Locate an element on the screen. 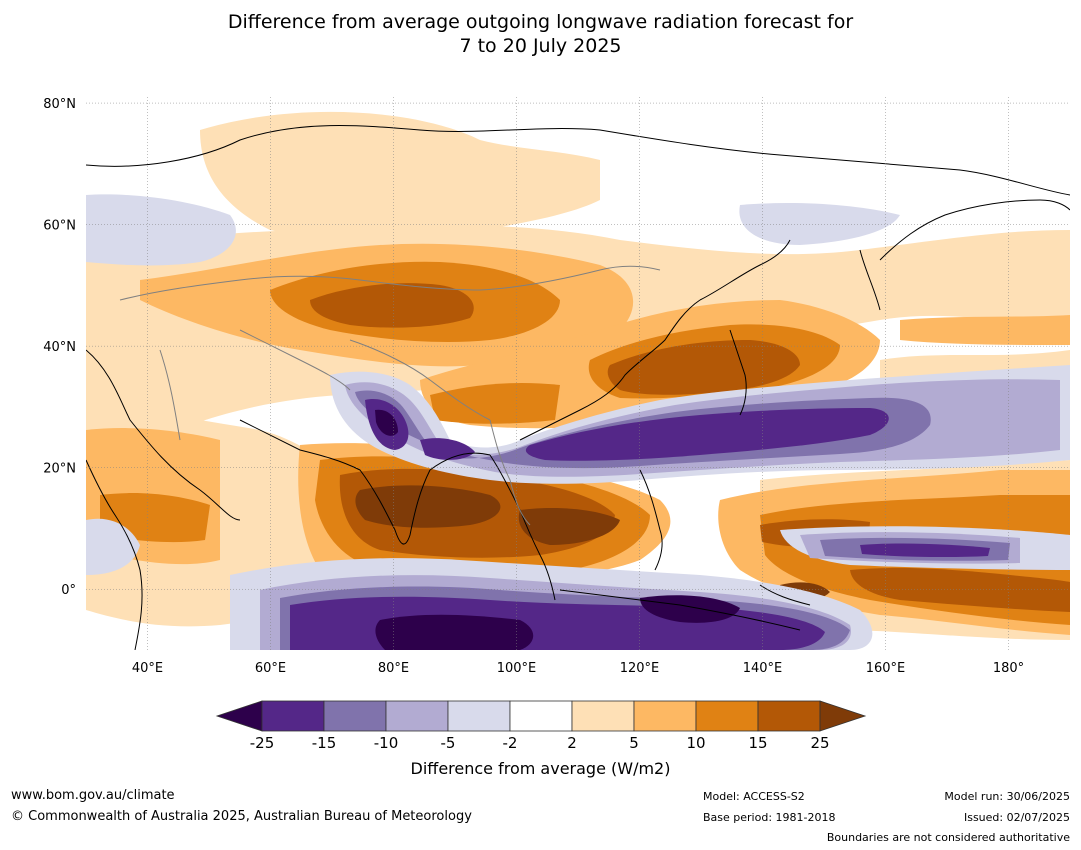 The height and width of the screenshot is (850, 1081). colorbar-tick: 25 is located at coordinates (819, 743).